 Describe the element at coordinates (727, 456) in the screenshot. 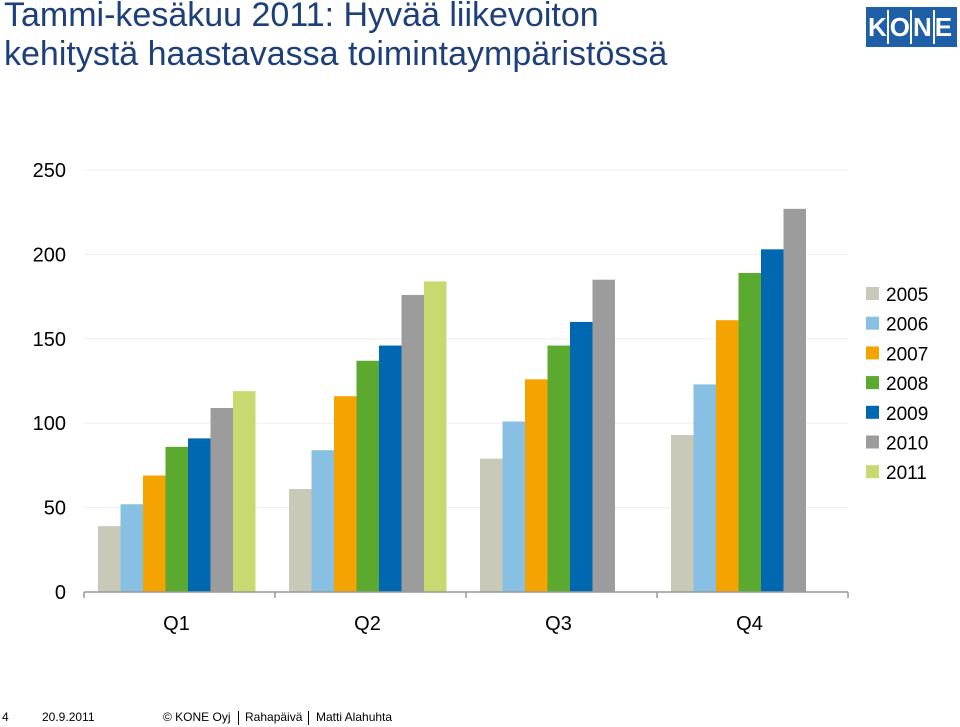

I see `bar-2007-Q4` at that location.